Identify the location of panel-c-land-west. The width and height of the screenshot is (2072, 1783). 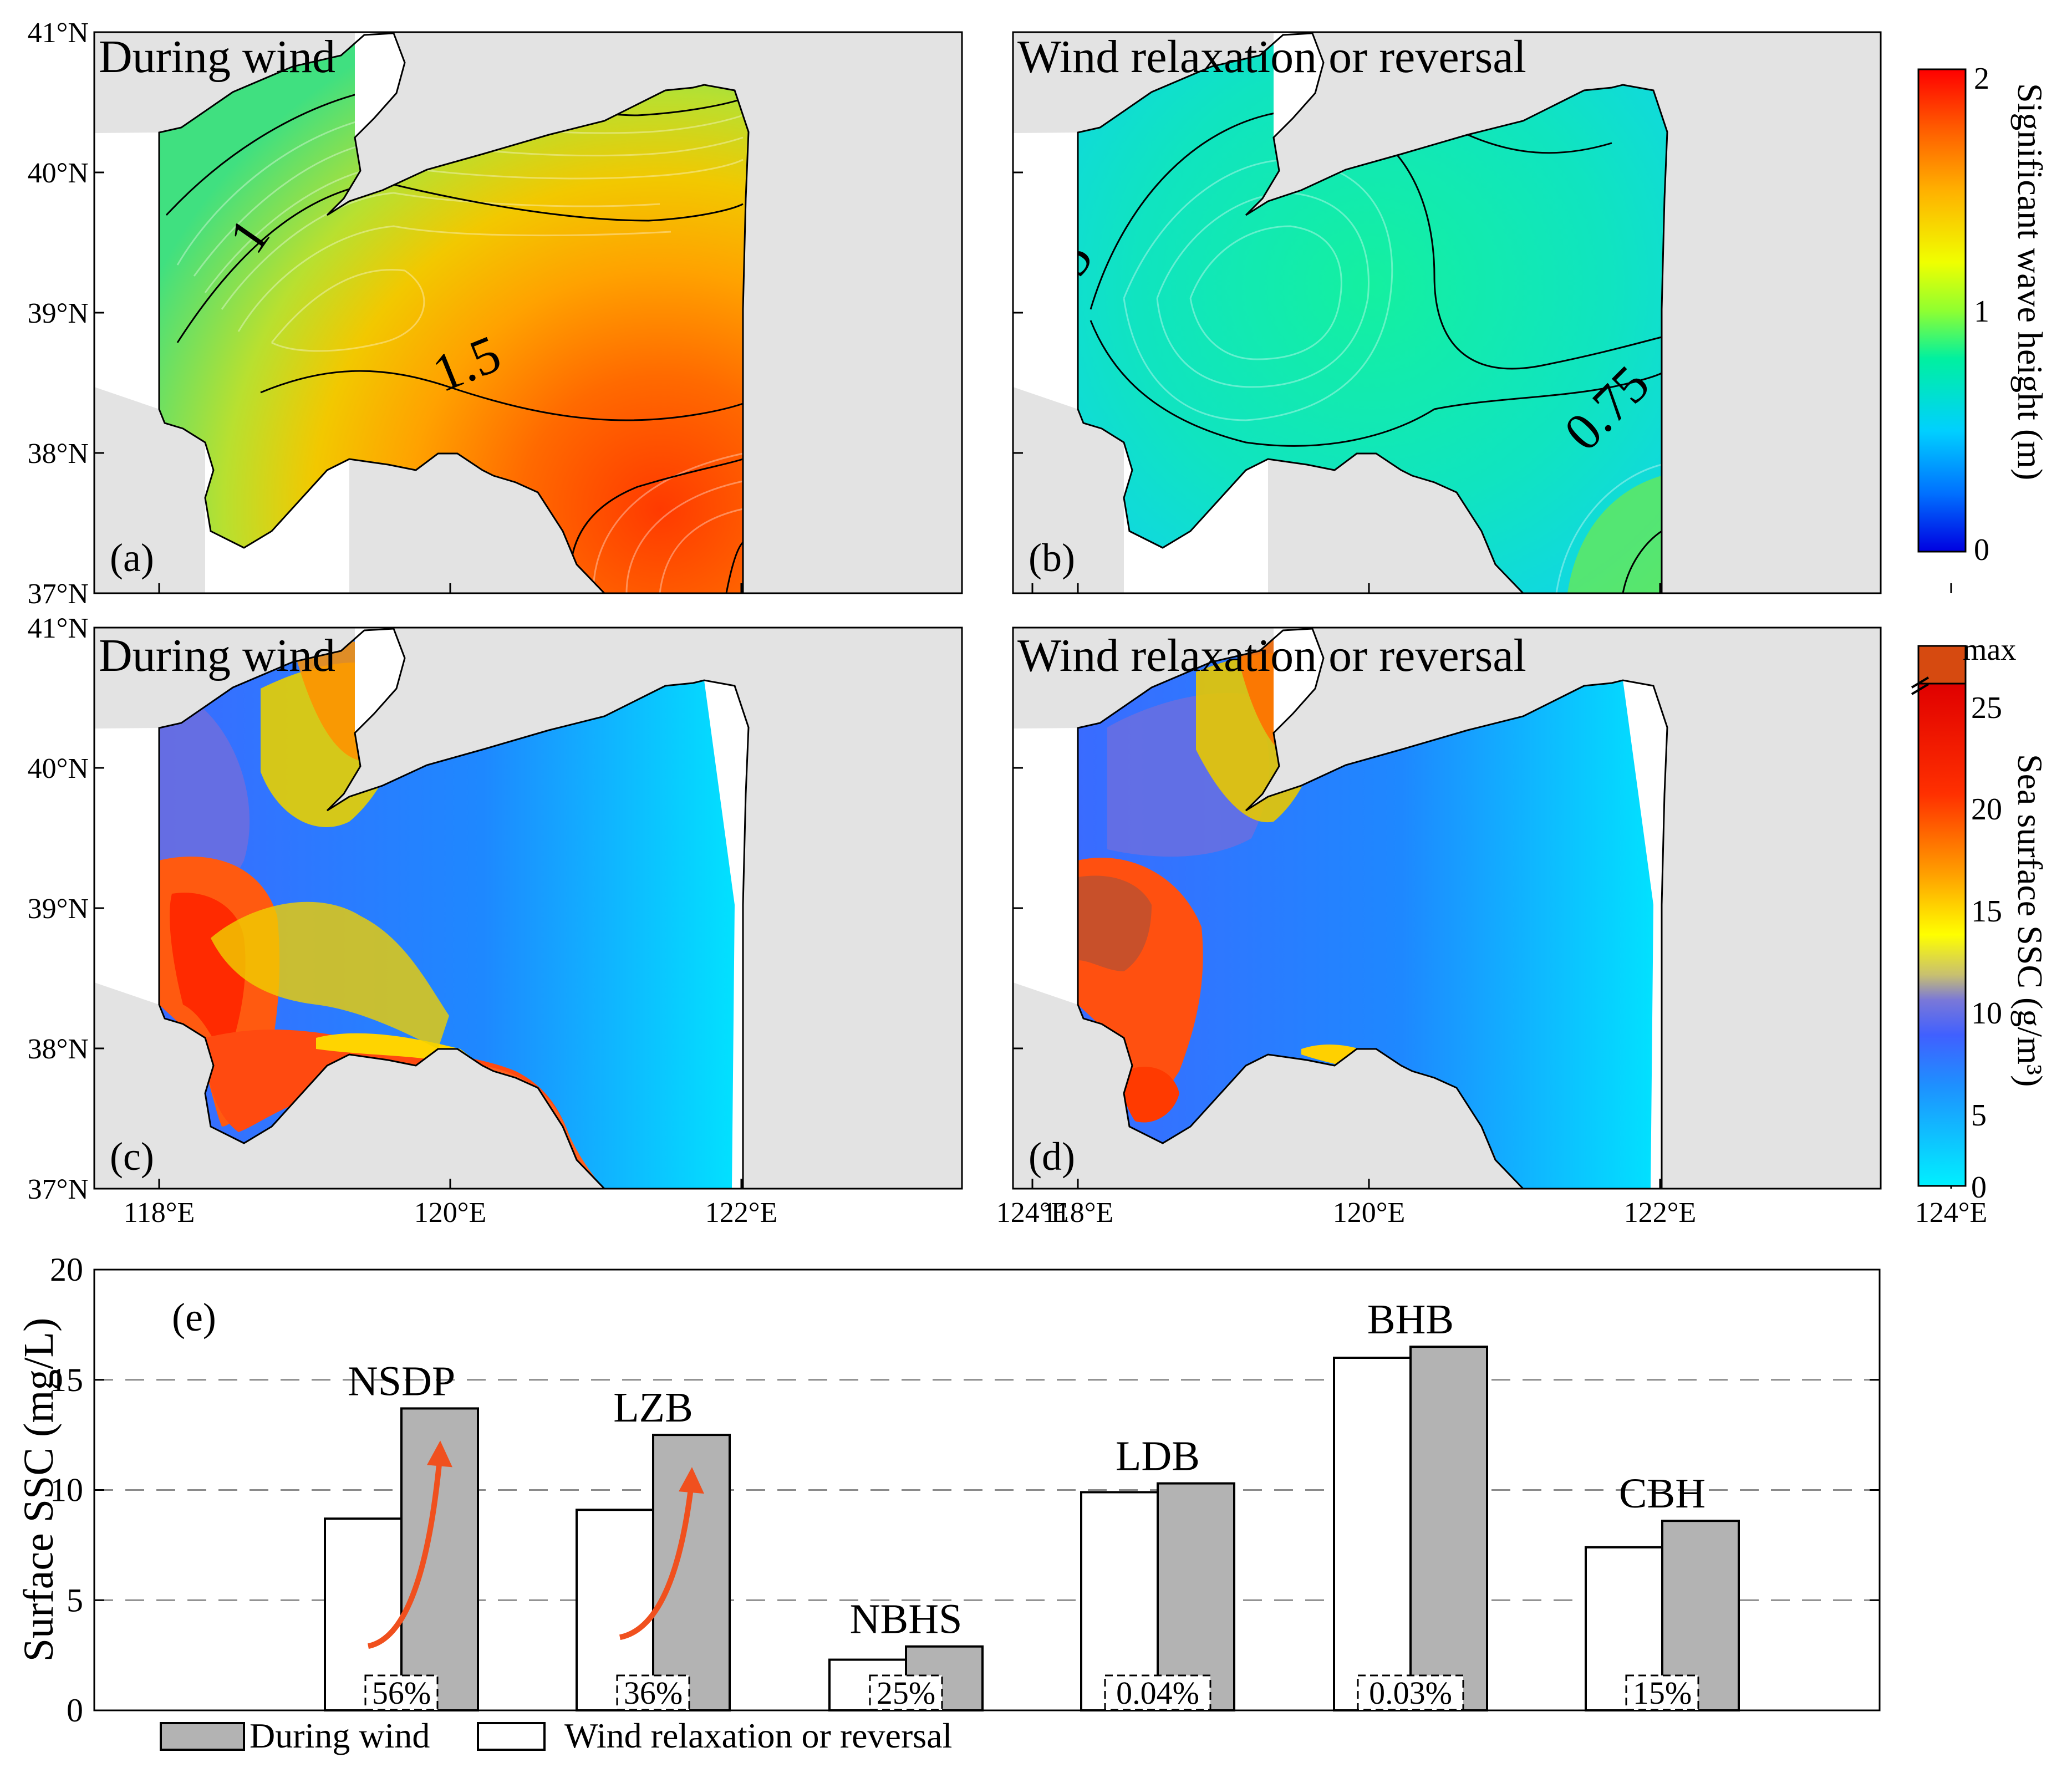
(127, 866).